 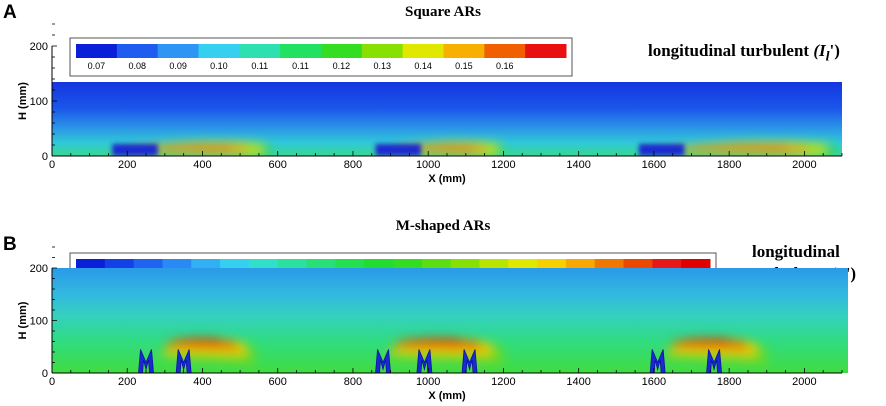 I want to click on panel-a-legend-label: longitudinal turbulent (Il'), so click(x=744, y=53).